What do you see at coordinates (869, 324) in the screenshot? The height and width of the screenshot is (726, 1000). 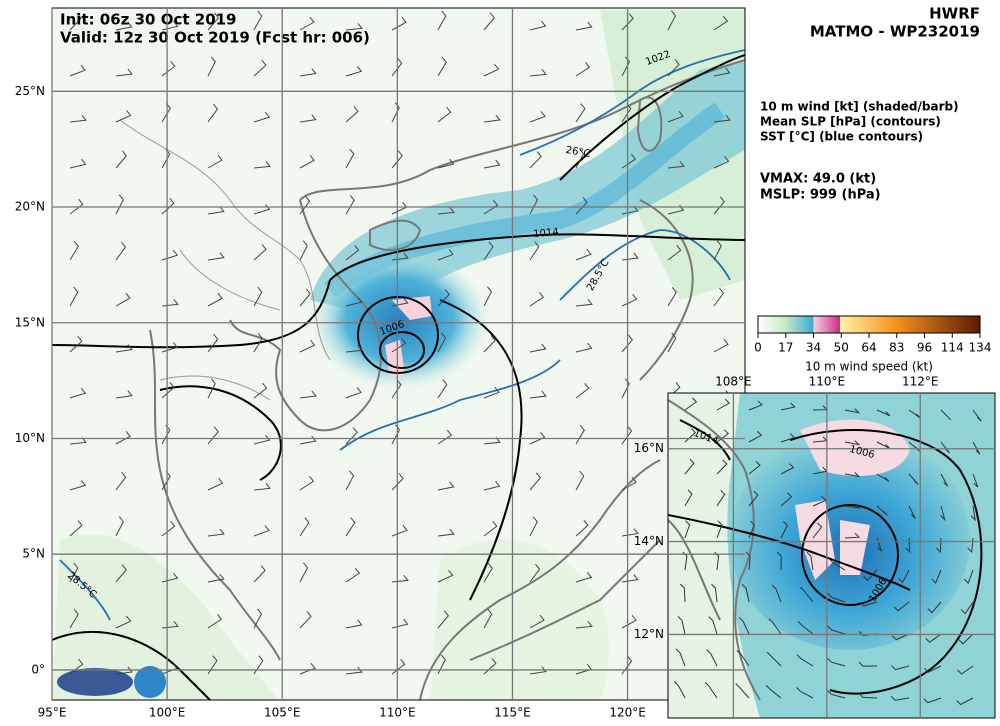 I see `colorbar` at bounding box center [869, 324].